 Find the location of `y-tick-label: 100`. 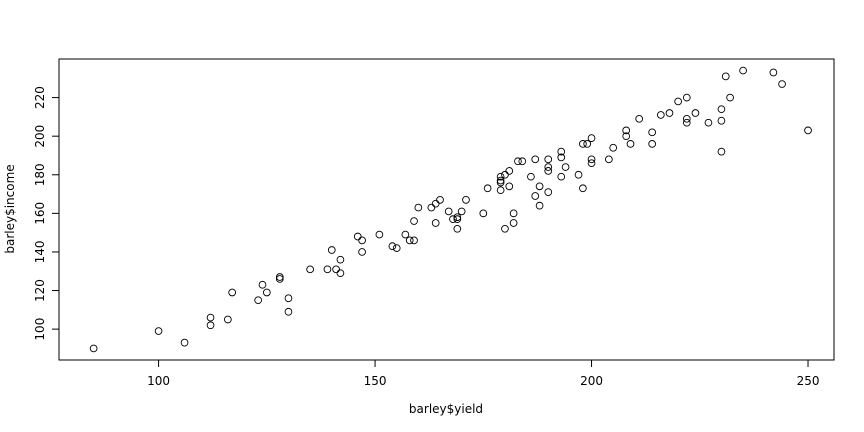

y-tick-label: 100 is located at coordinates (40, 329).